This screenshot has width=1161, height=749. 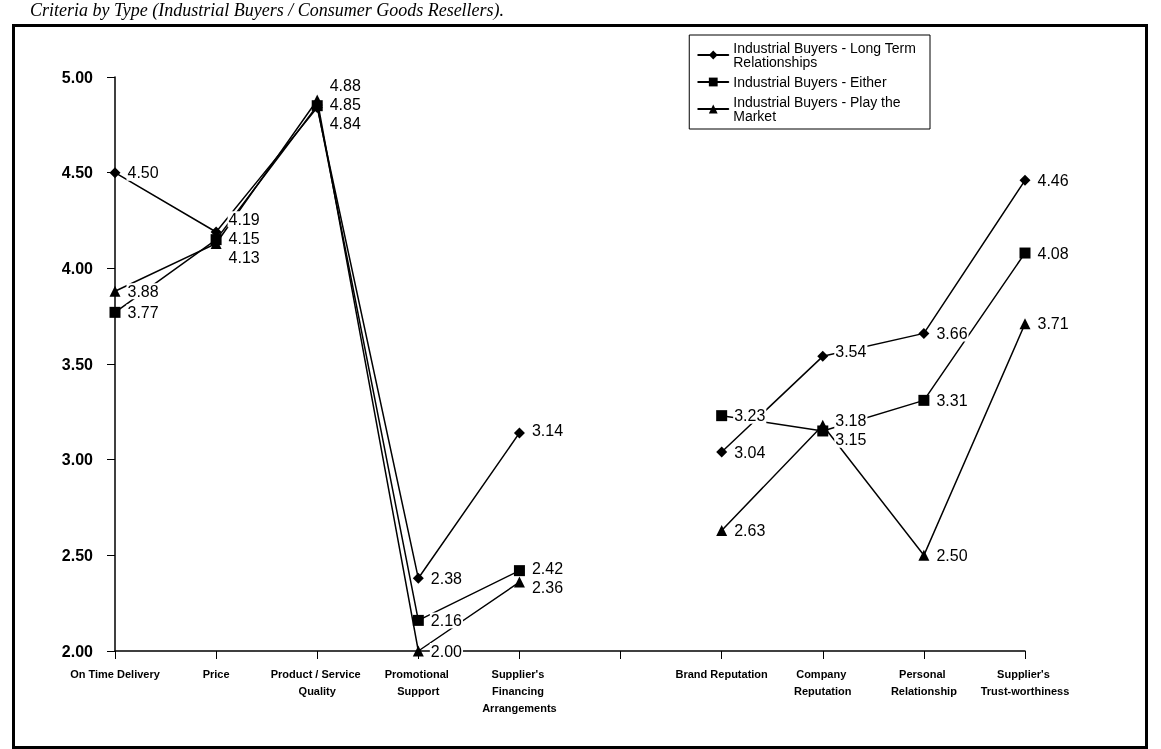 I want to click on x-tick-label: Brand Reputation, so click(x=722, y=673).